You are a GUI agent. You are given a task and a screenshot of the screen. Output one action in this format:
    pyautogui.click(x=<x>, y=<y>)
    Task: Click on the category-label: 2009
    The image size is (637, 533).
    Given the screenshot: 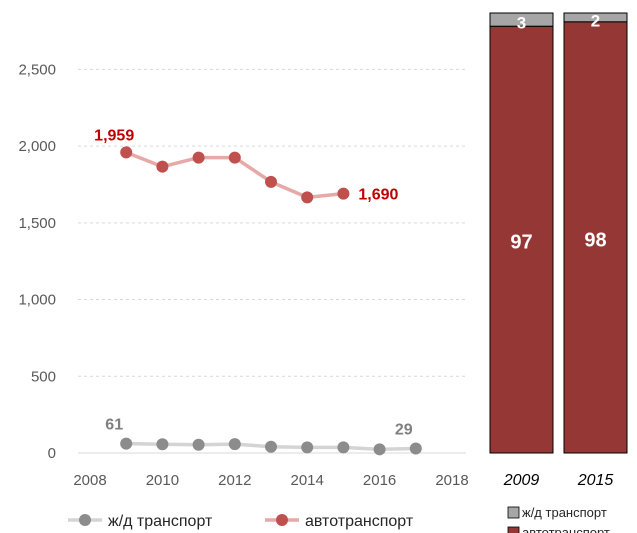 What is the action you would take?
    pyautogui.click(x=521, y=480)
    